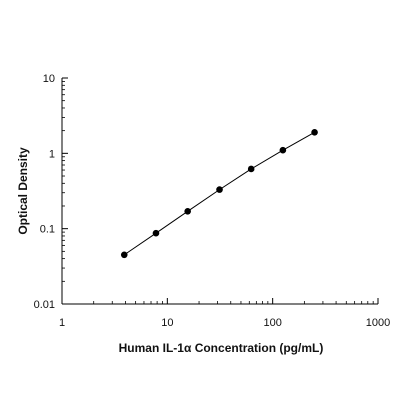  Describe the element at coordinates (378, 323) in the screenshot. I see `x-tick-label: 1000` at that location.